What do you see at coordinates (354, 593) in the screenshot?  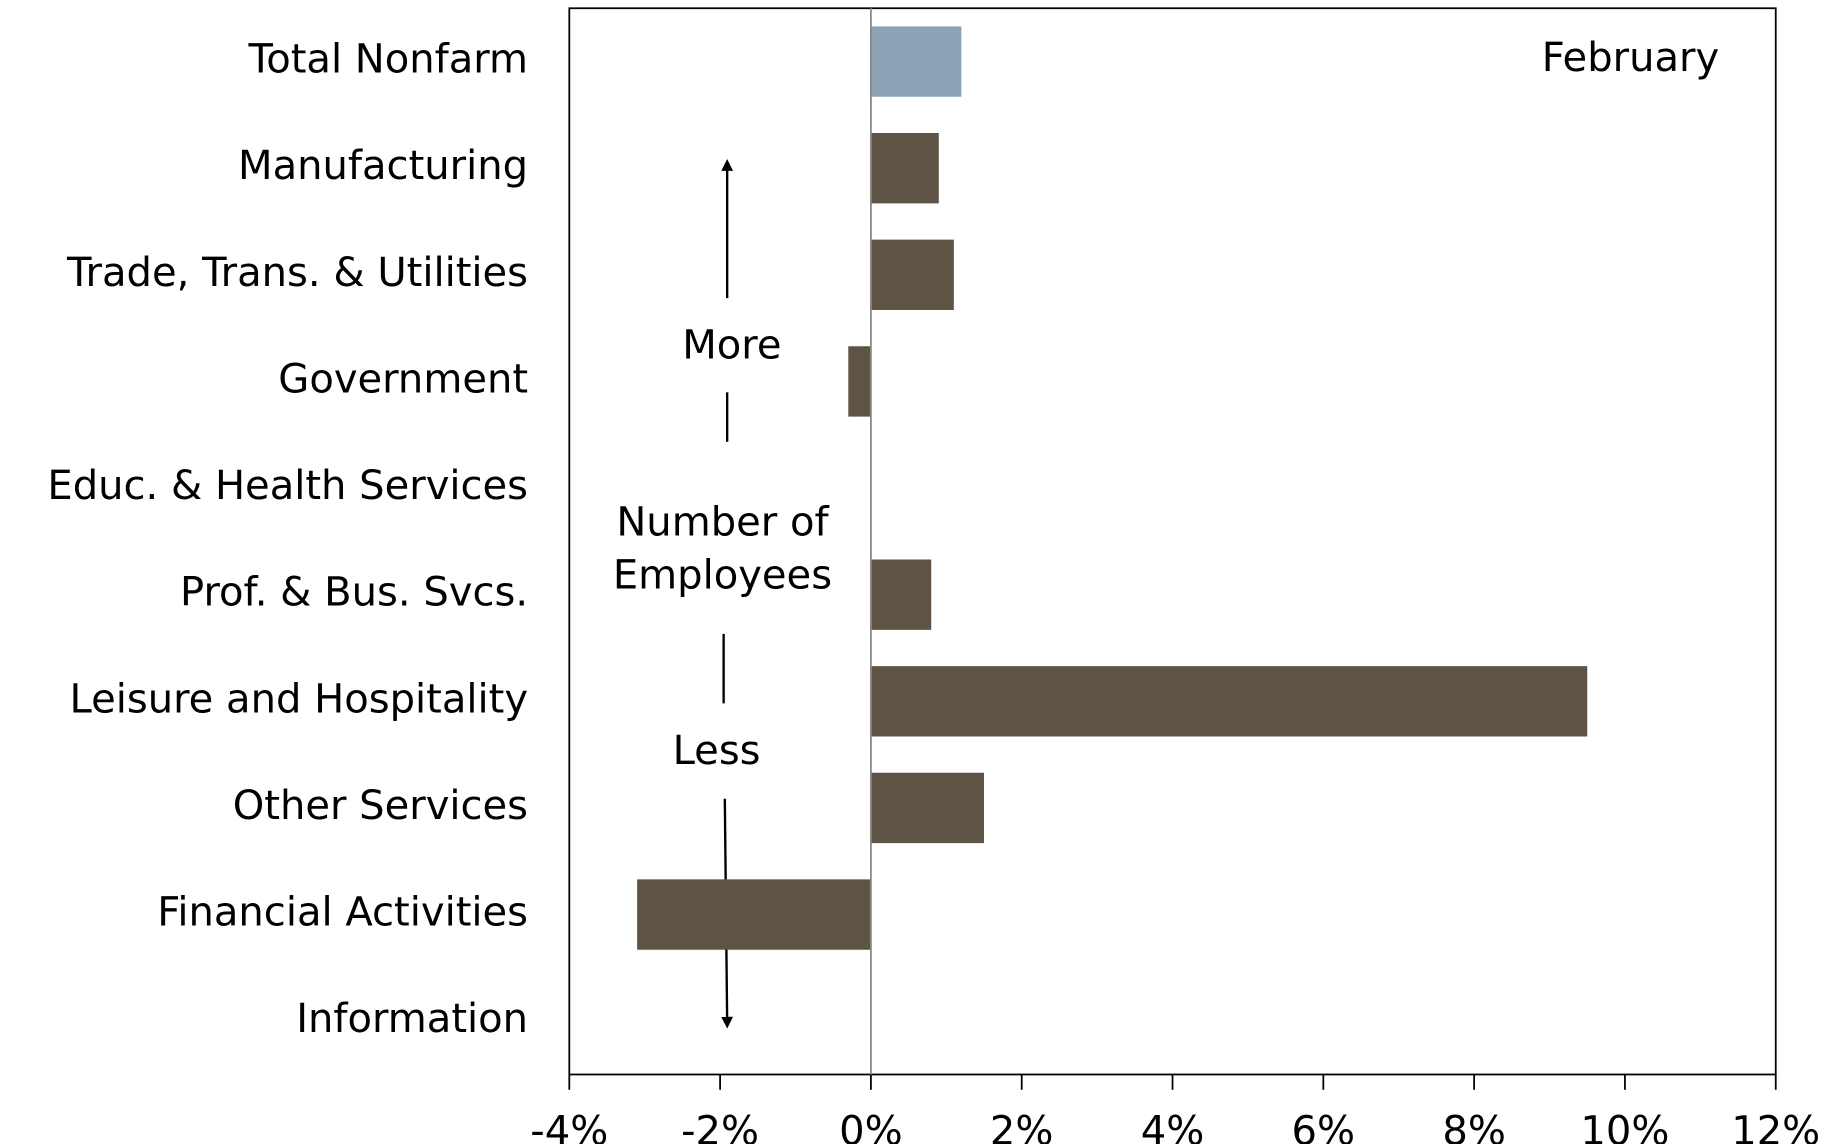 I see `y-tick-label: Prof. & Bus. Svcs.` at bounding box center [354, 593].